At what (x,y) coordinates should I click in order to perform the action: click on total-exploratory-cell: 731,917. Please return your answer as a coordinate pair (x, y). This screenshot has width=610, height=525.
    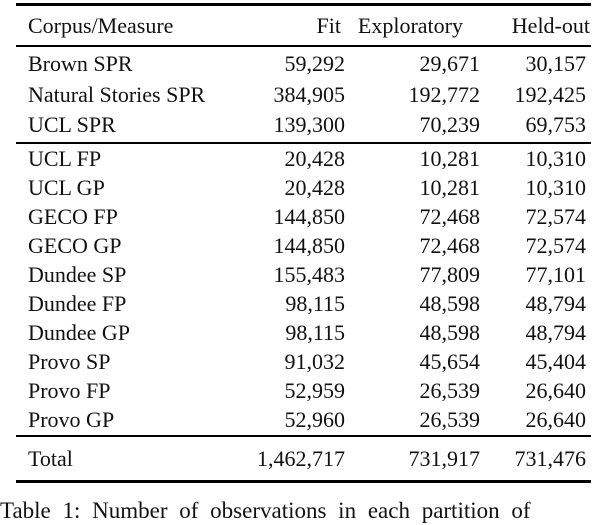
    Looking at the image, I should click on (444, 458).